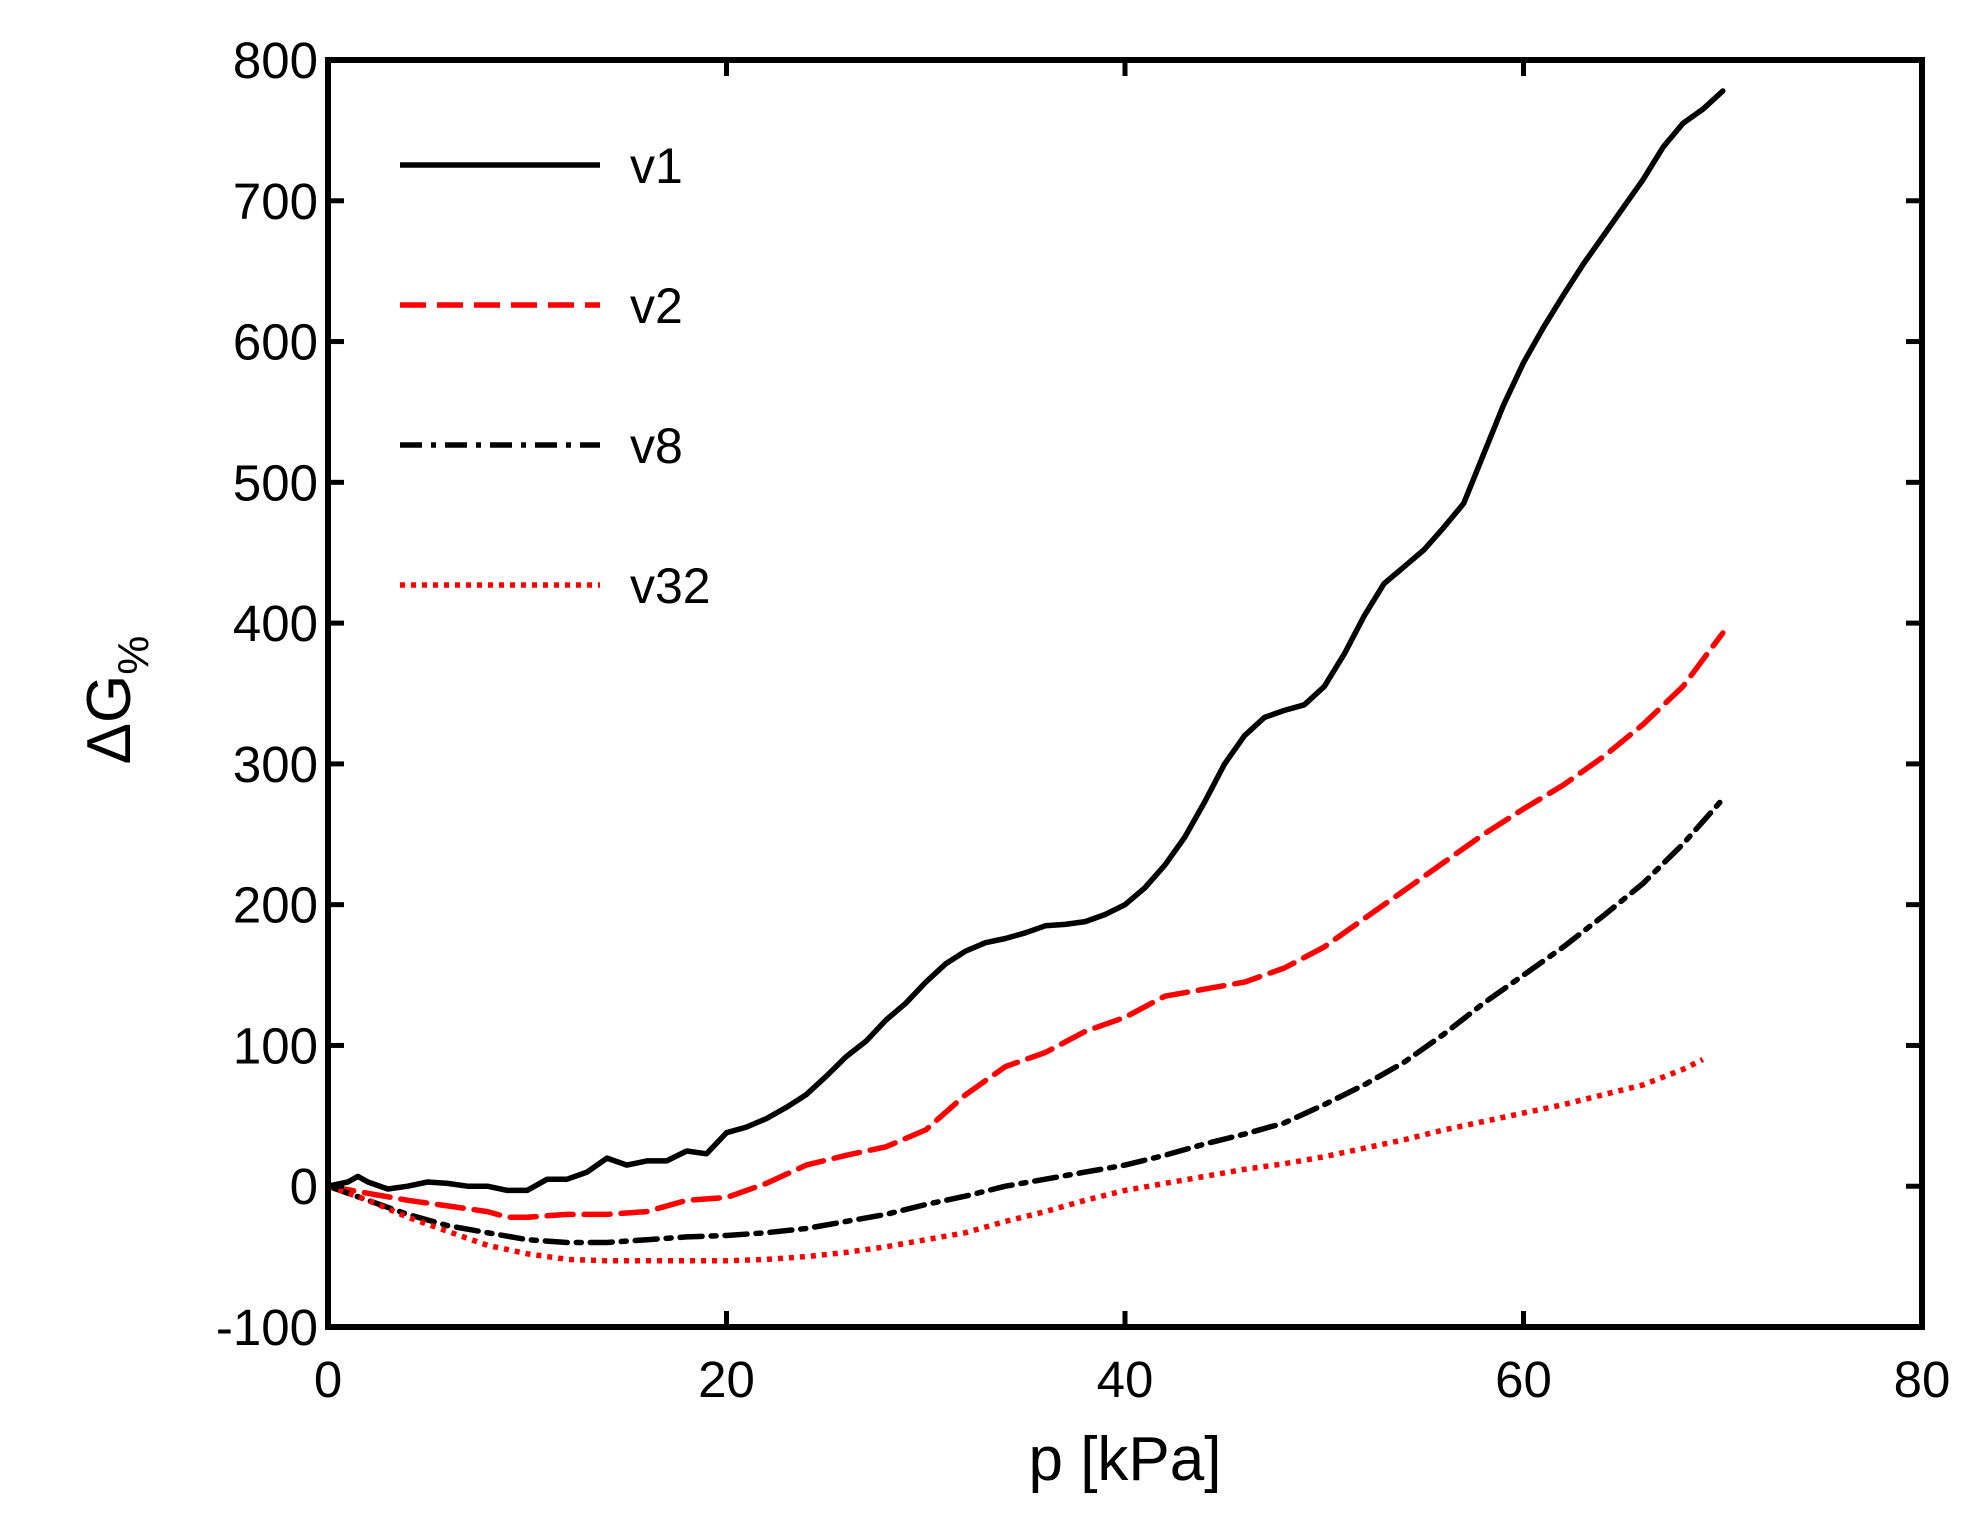 Image resolution: width=1975 pixels, height=1527 pixels. Describe the element at coordinates (1125, 1459) in the screenshot. I see `x-axis-title: p [kPa]` at that location.